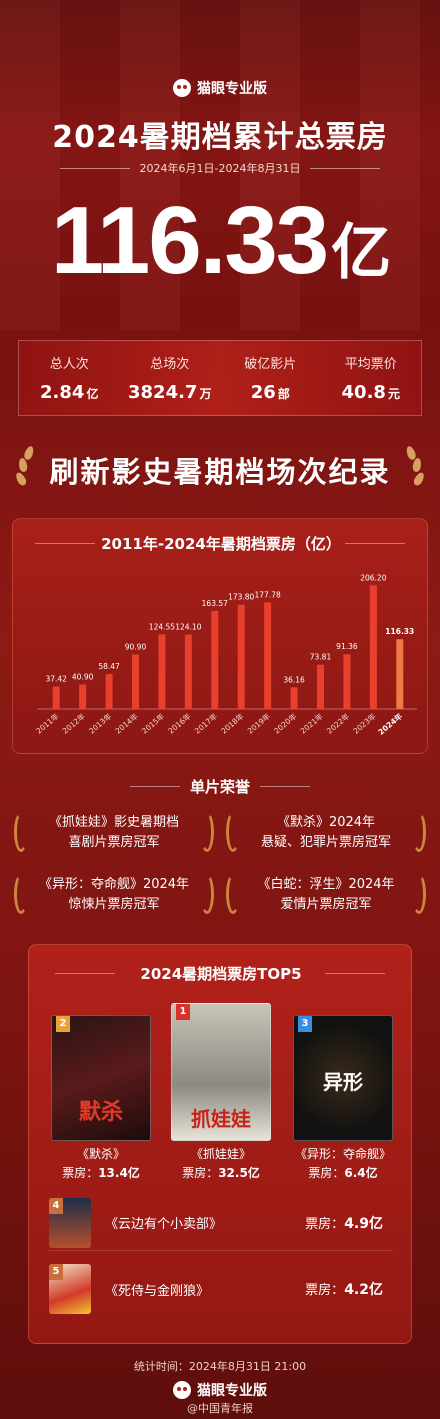  Describe the element at coordinates (285, 723) in the screenshot. I see `x-tick-label: 2020年` at that location.